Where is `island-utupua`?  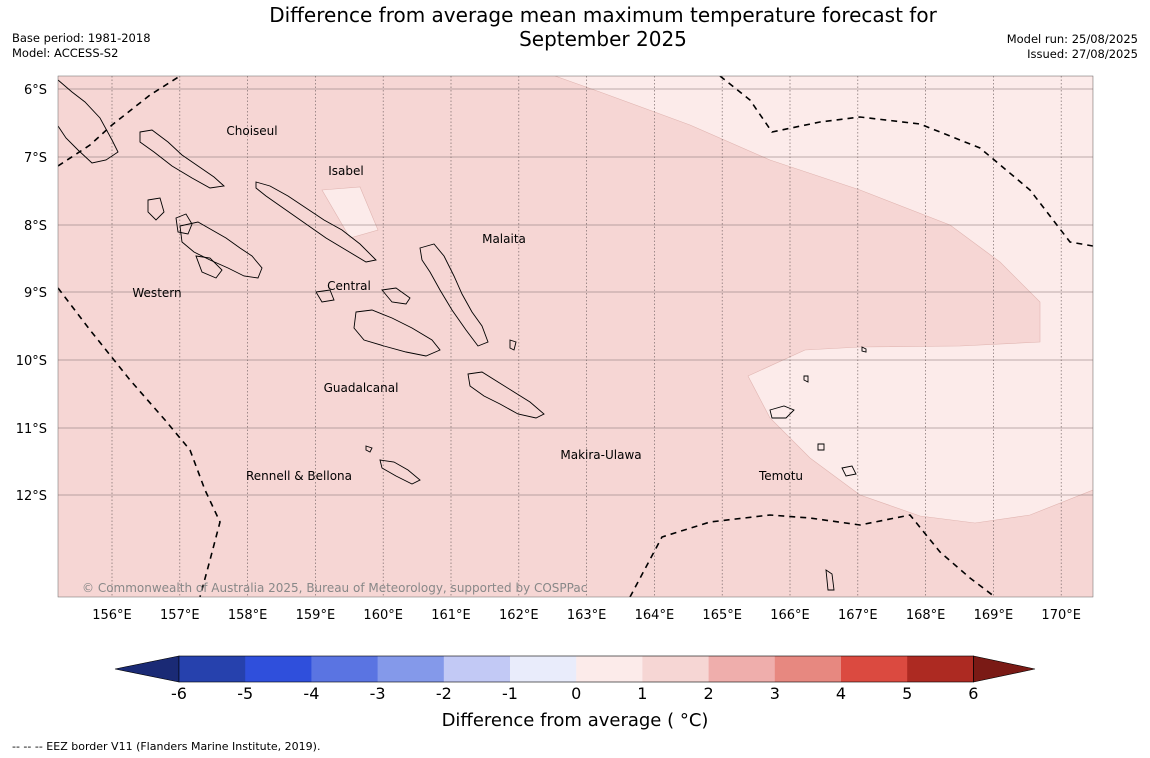 island-utupua is located at coordinates (821, 447).